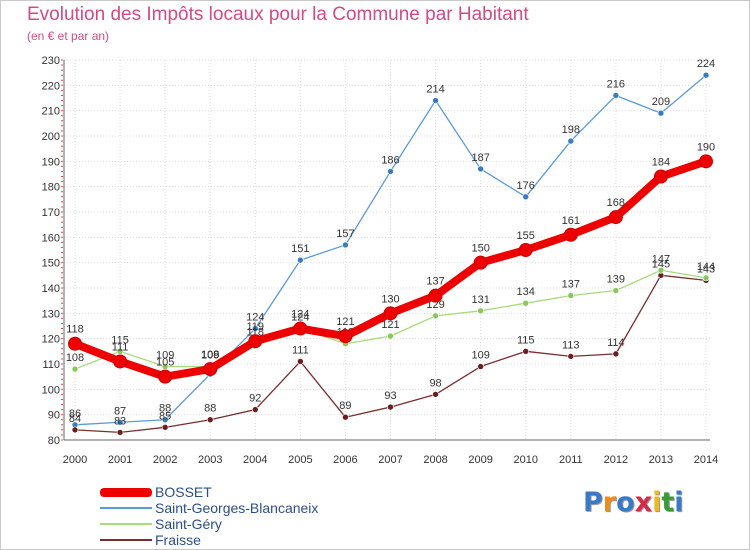  Describe the element at coordinates (480, 300) in the screenshot. I see `data-label: 131` at that location.